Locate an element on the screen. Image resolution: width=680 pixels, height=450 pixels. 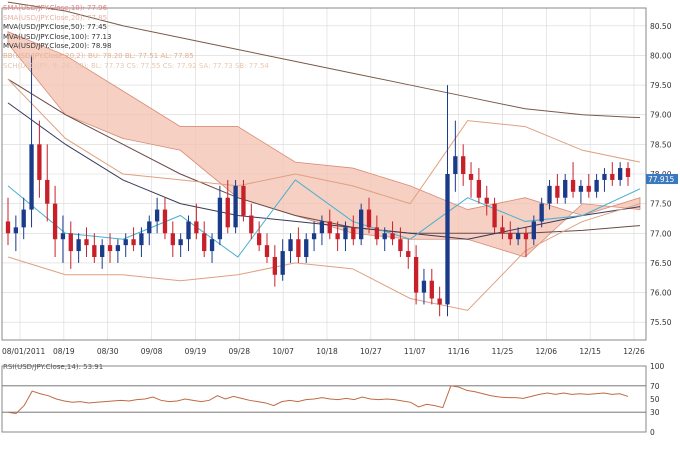
x-tick-label: 10/07 is located at coordinates (283, 351).